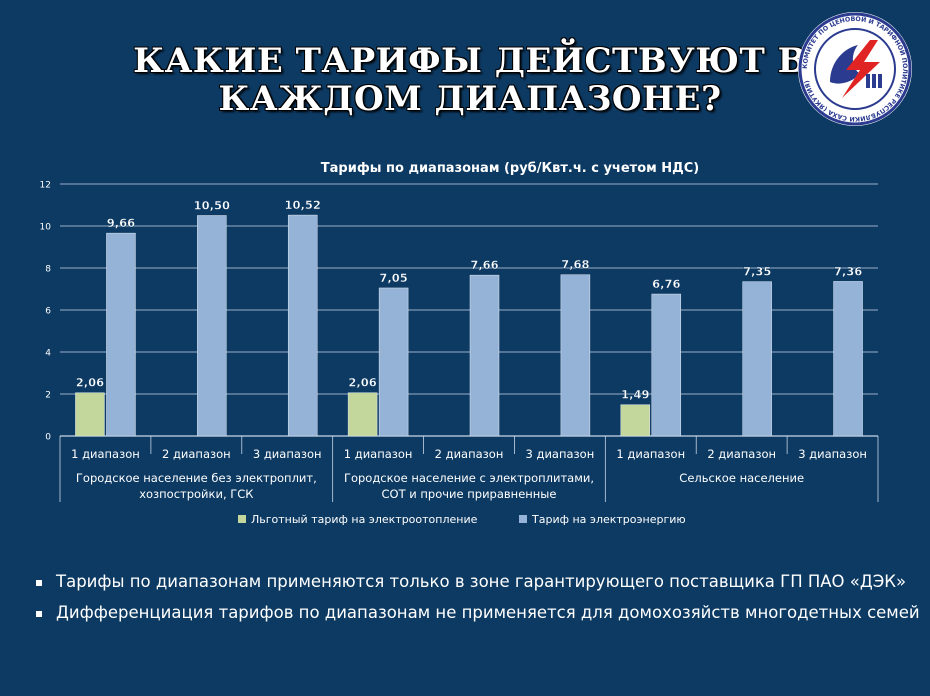 This screenshot has width=930, height=696. Describe the element at coordinates (196, 494) in the screenshot. I see `group-label: хозпостройки, ГСК` at that location.